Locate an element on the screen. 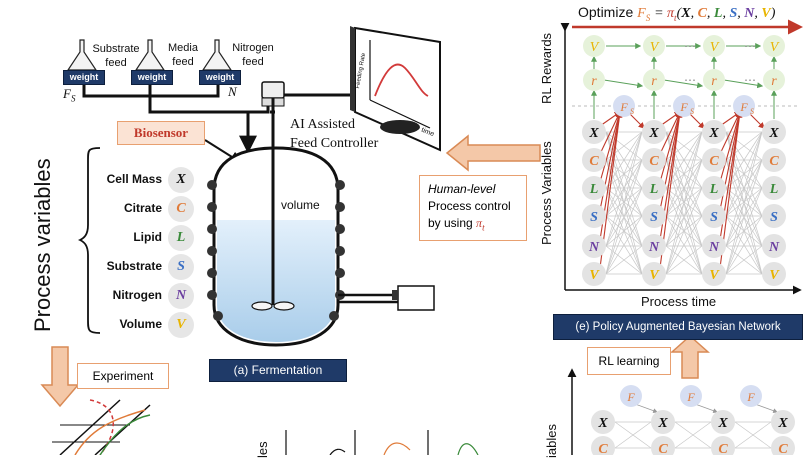  process-variable-name: Nitrogen is located at coordinates (137, 295).